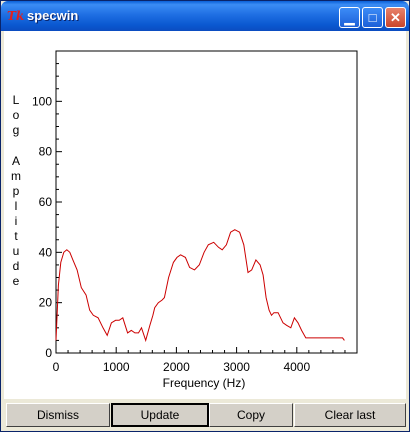 The image size is (410, 432). Describe the element at coordinates (16, 176) in the screenshot. I see `y-axis-label-letter: m` at that location.